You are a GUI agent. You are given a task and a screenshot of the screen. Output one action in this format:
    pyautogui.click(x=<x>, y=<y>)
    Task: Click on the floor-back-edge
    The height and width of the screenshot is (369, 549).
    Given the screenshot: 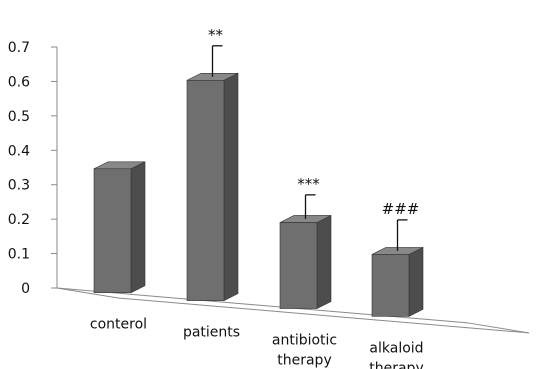 What is the action you would take?
    pyautogui.click(x=262, y=305)
    